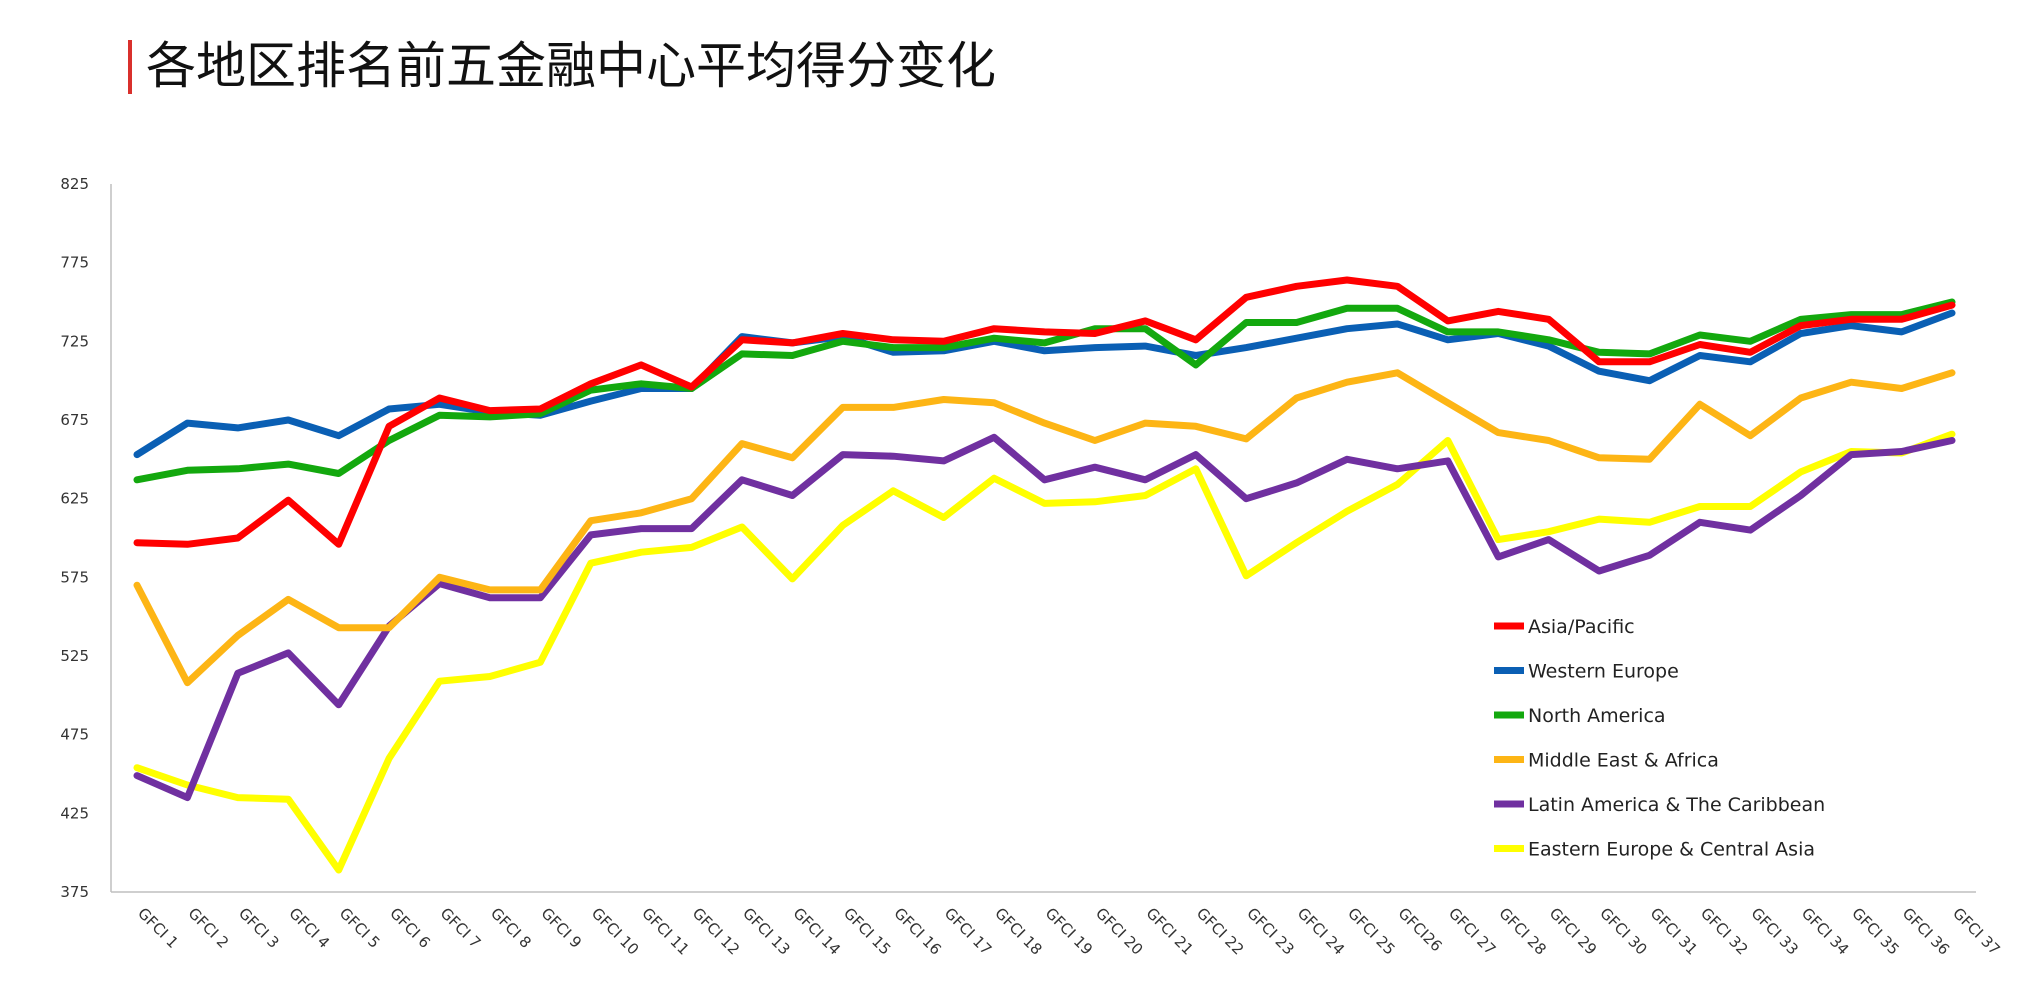  Describe the element at coordinates (309, 928) in the screenshot. I see `x-tick-label: GFCI 4` at that location.